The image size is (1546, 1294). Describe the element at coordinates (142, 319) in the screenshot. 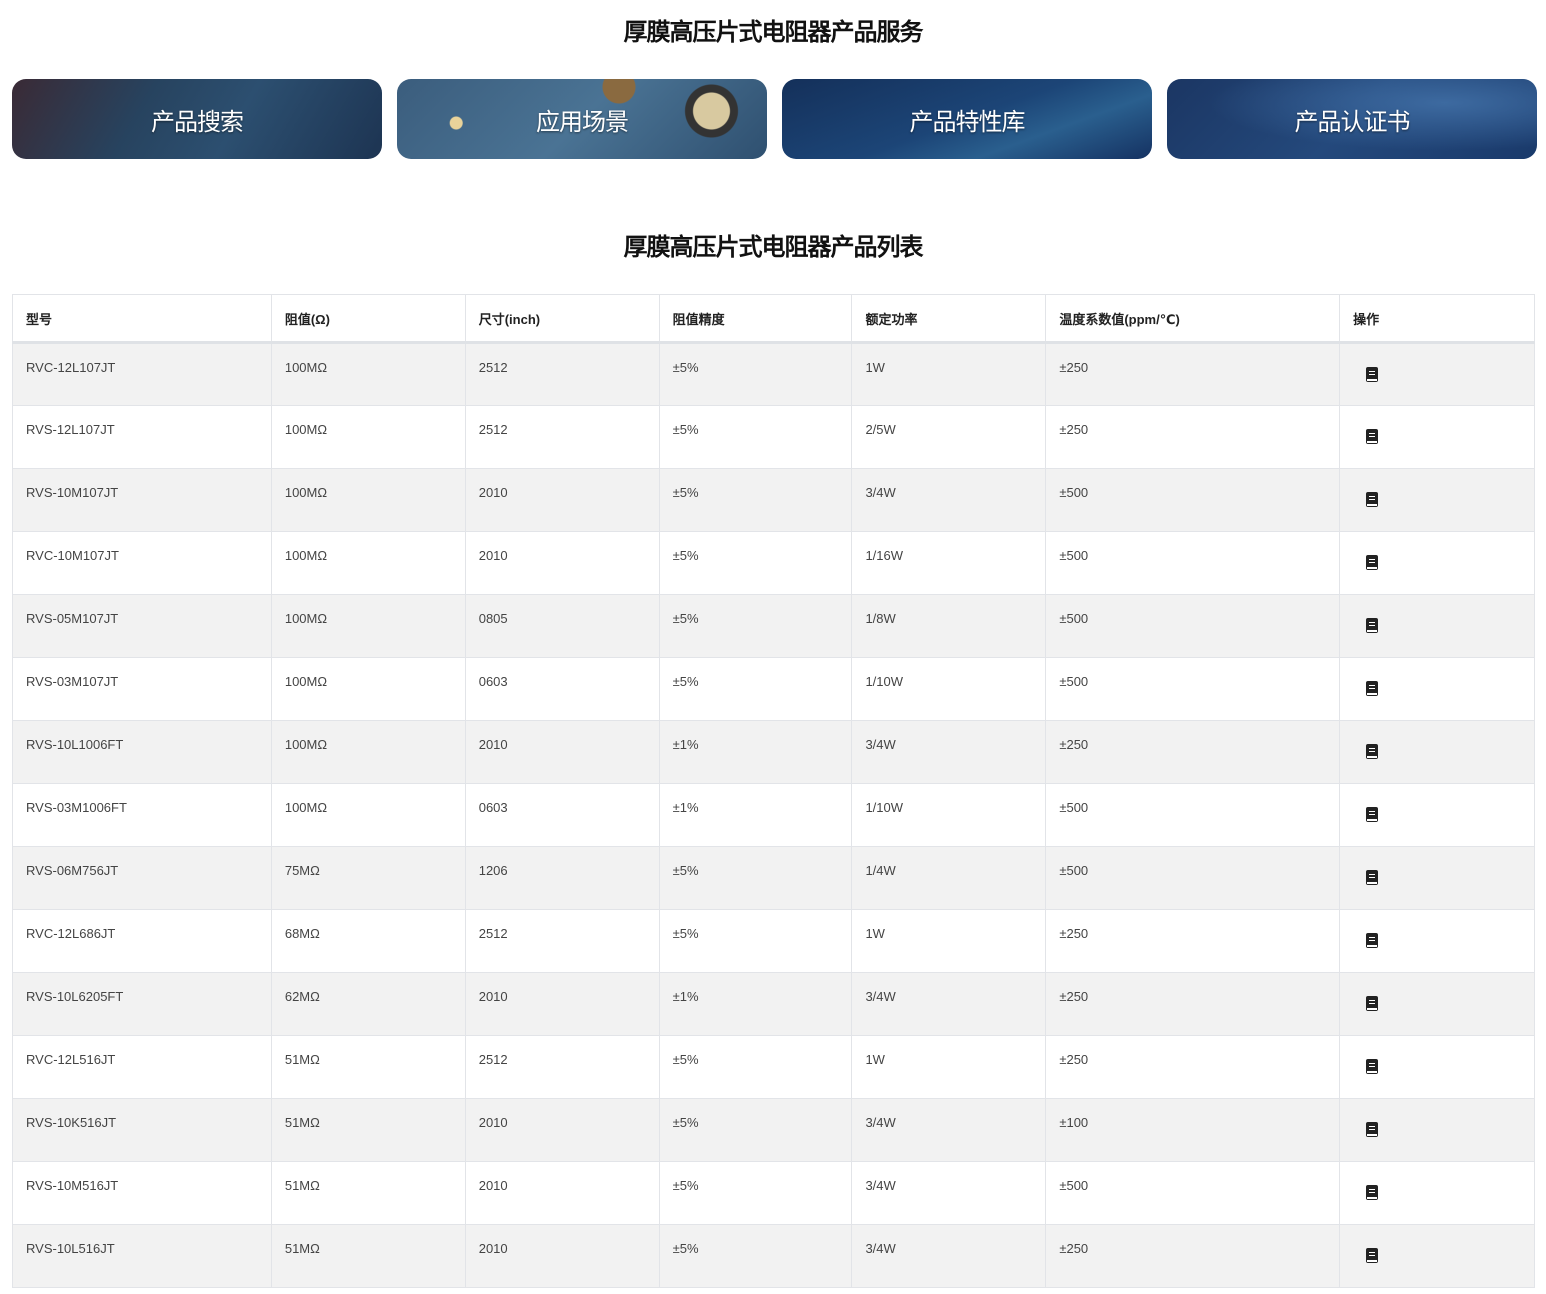

I see `header-model: 型号` at that location.